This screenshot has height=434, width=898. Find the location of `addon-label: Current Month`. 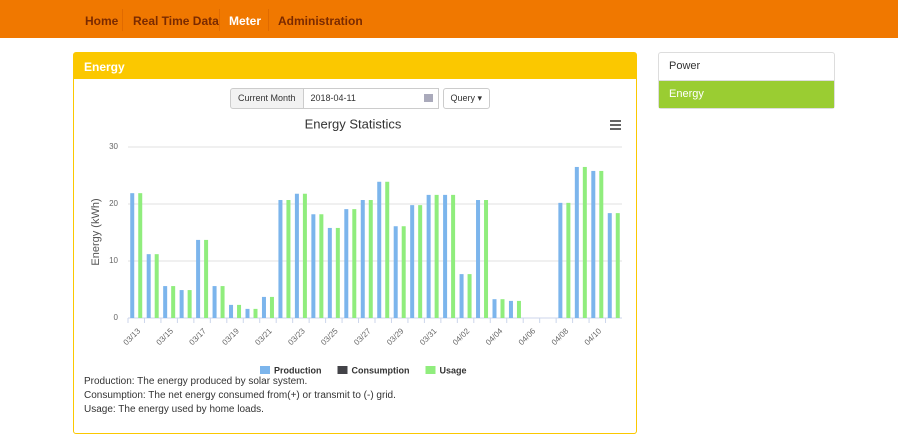

addon-label: Current Month is located at coordinates (267, 98).